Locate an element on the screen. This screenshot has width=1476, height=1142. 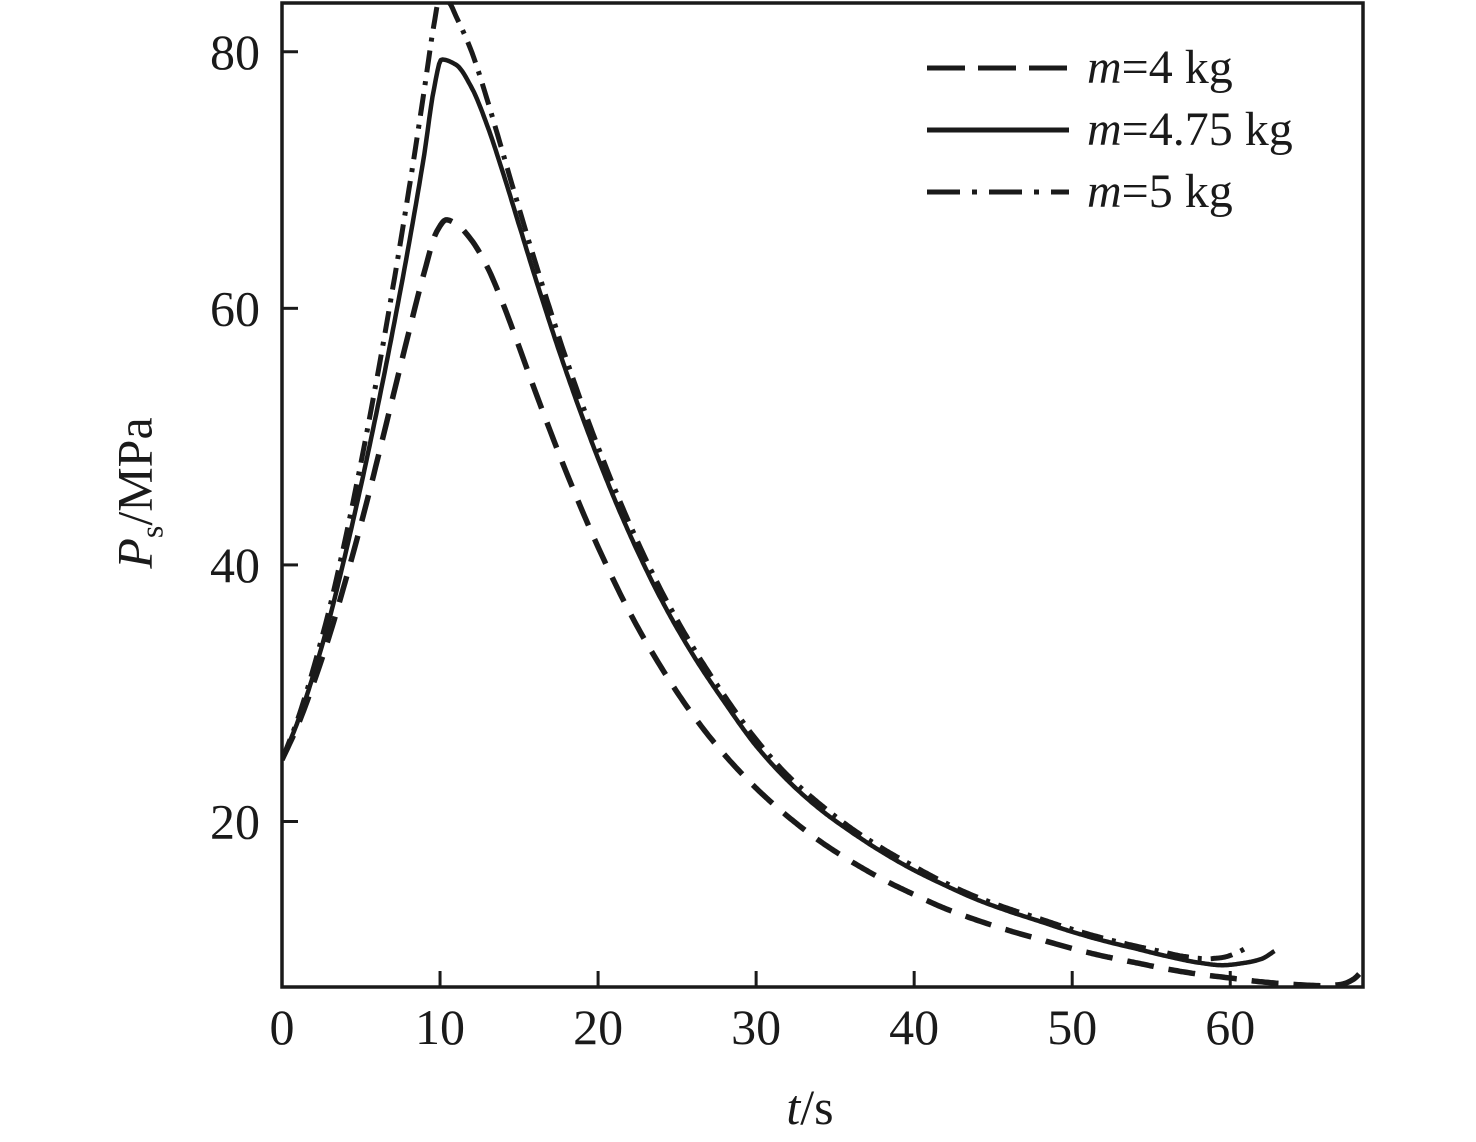
legend-label-m4-rest: =4 kg is located at coordinates (1177, 67).